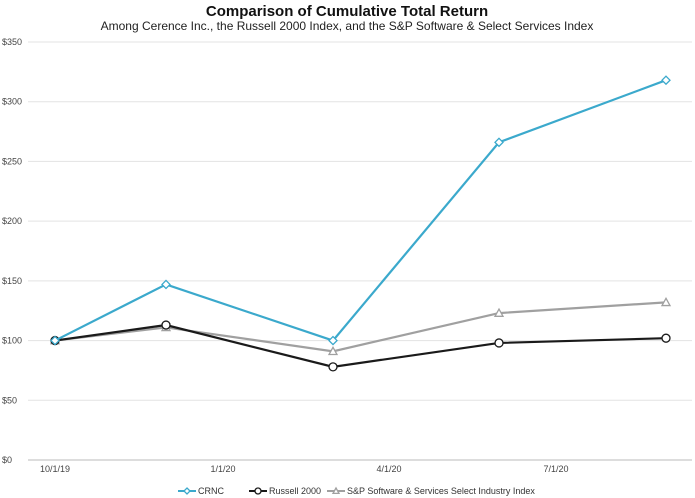  Describe the element at coordinates (388, 469) in the screenshot. I see `x-tick-label: 4/1/20` at that location.